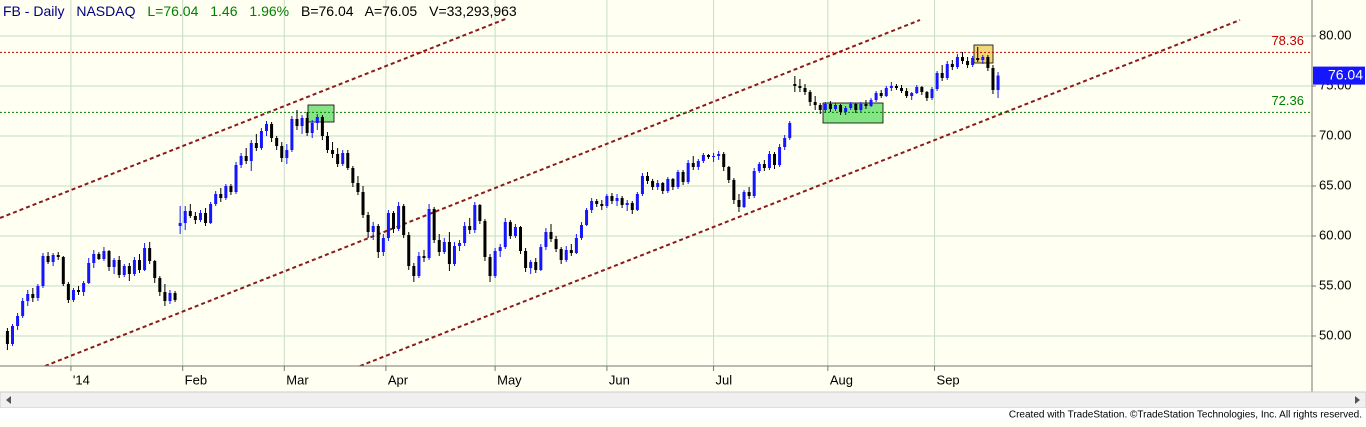 This screenshot has width=1366, height=427. I want to click on scrollbar-track, so click(683, 400).